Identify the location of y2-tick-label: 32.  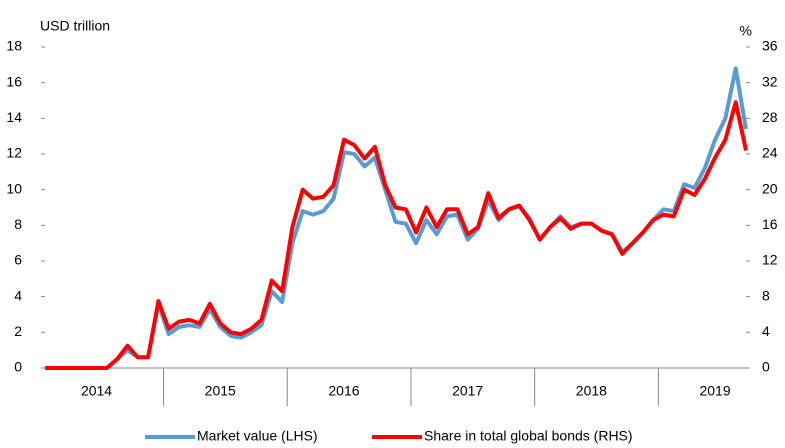
(770, 81).